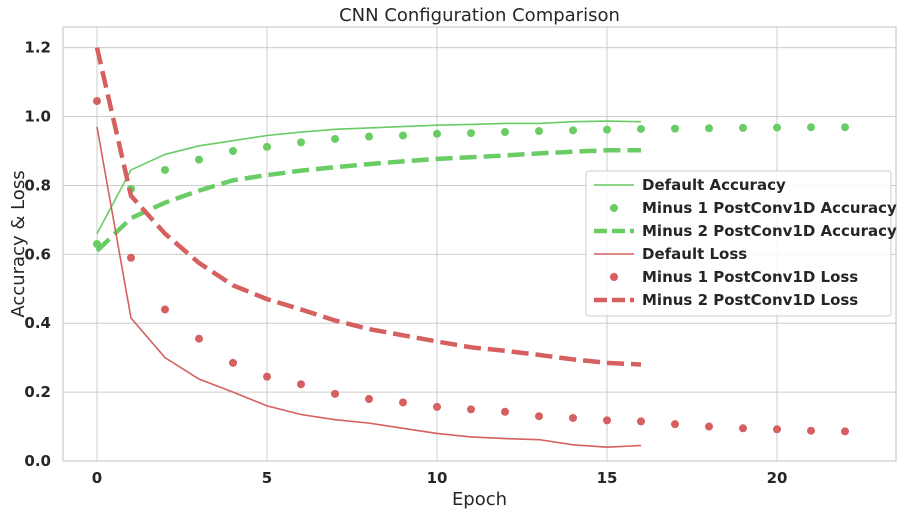  Describe the element at coordinates (97, 478) in the screenshot. I see `x-tick-label: 0` at that location.